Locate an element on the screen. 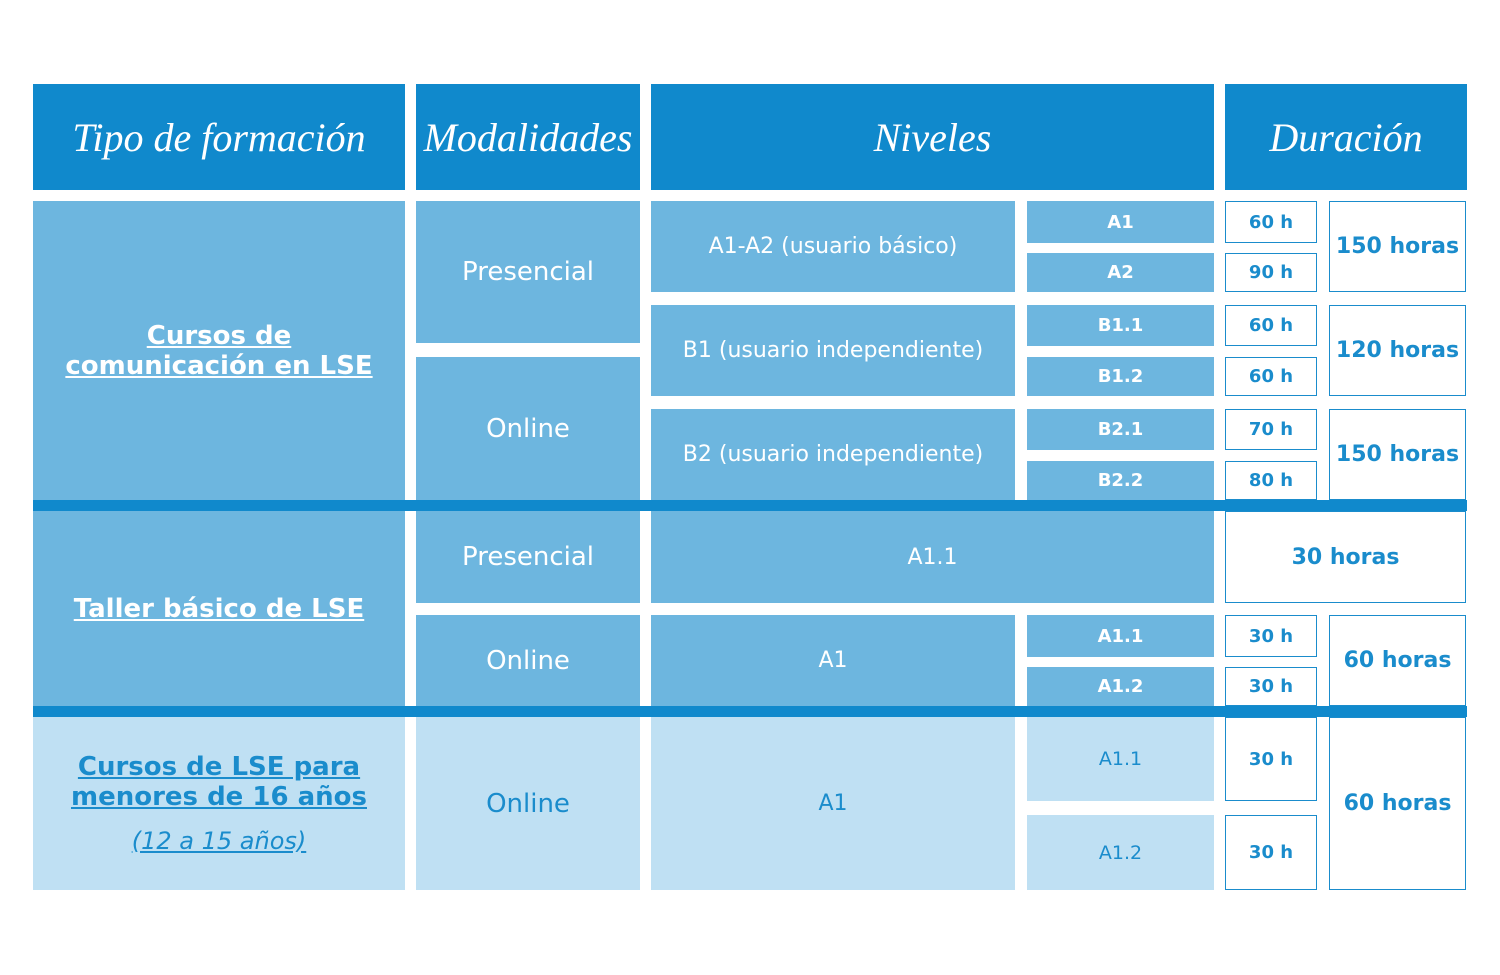 This screenshot has width=1500, height=975. sublevel: B1.1 is located at coordinates (1120, 325).